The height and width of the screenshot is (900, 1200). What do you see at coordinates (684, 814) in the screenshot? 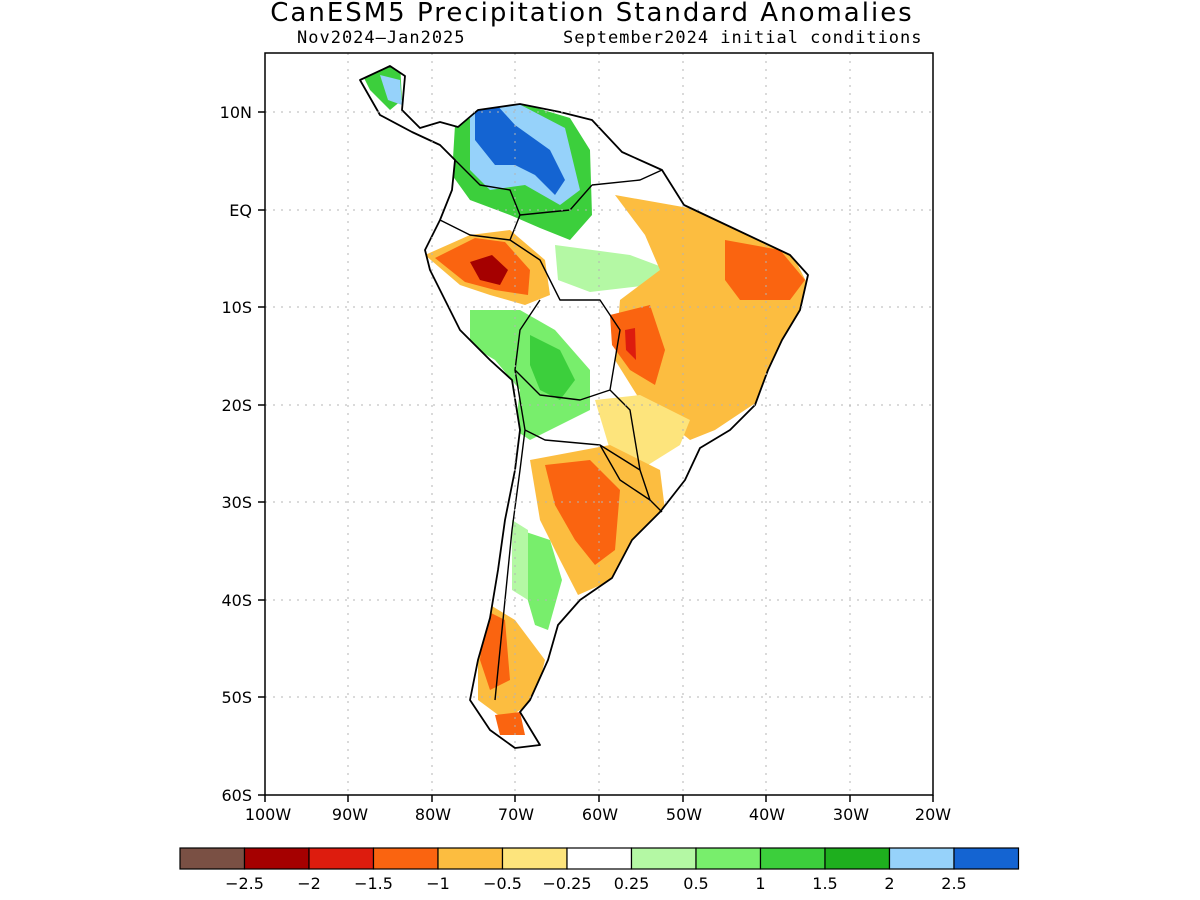
I see `lon-label: 50W` at bounding box center [684, 814].